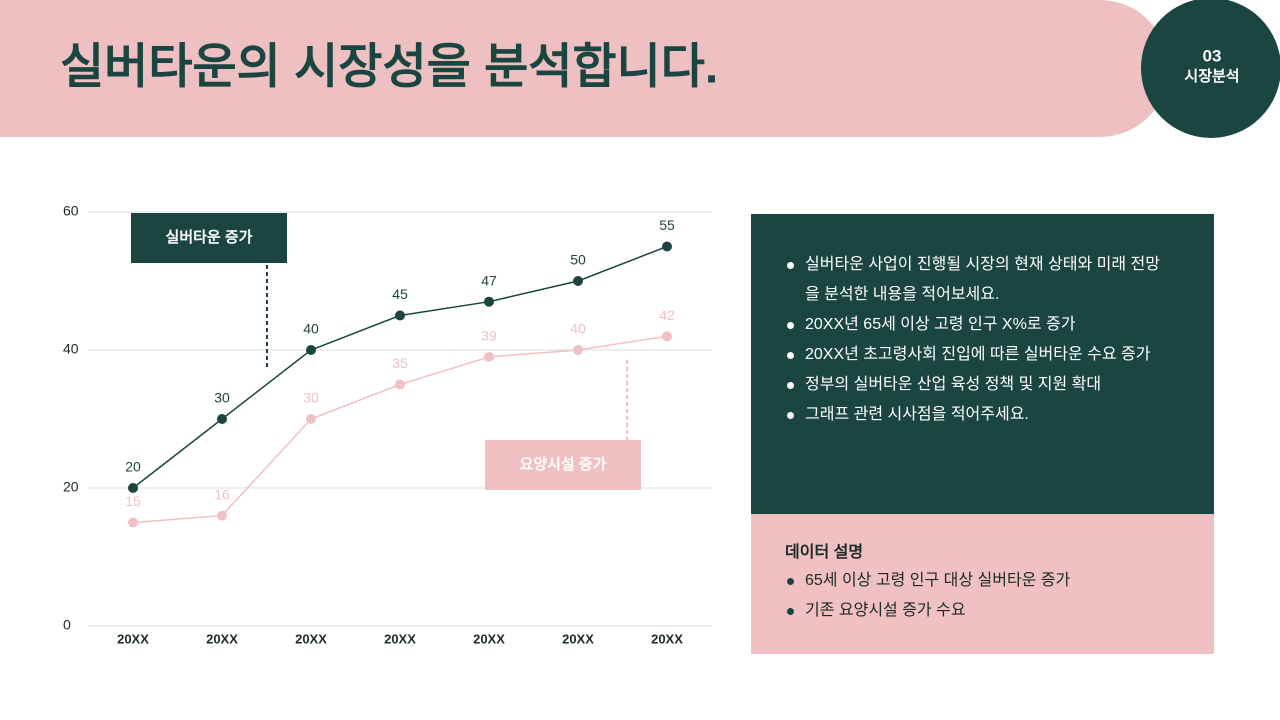 Image resolution: width=1280 pixels, height=720 pixels. Describe the element at coordinates (982, 581) in the screenshot. I see `bullet: 65세 이상 고령 인구 대상 실버타운 증가` at that location.